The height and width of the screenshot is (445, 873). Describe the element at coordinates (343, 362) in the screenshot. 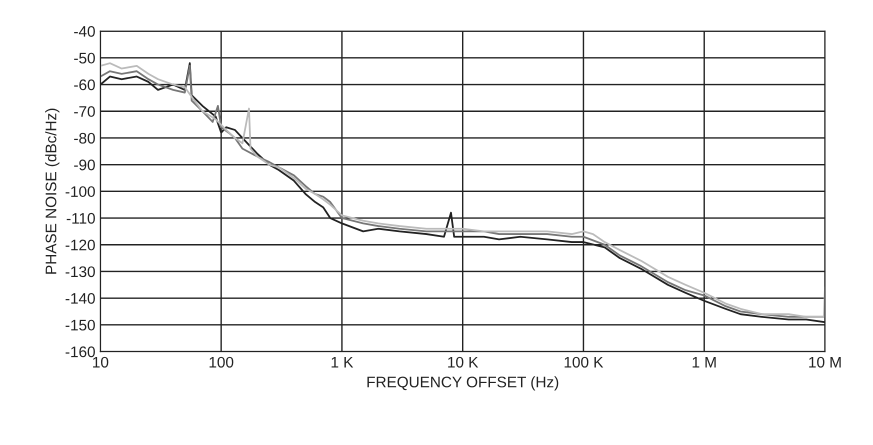

I see `x-tick-label: 1 K` at that location.